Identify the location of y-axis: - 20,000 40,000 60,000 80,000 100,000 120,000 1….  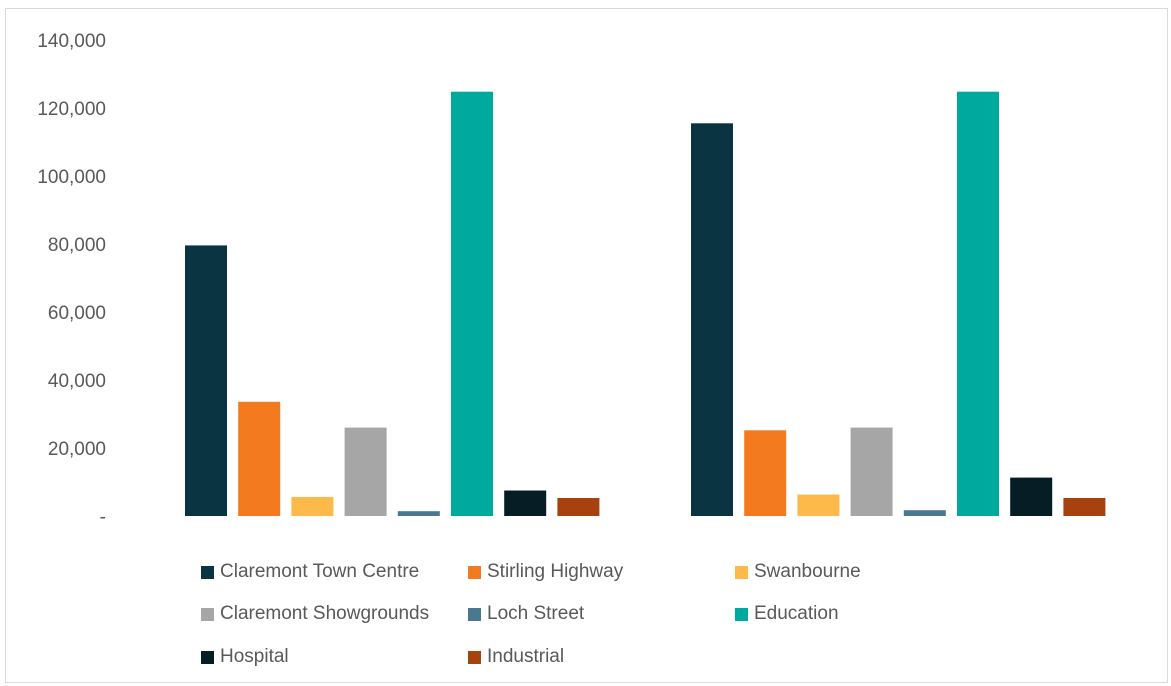
(71, 279).